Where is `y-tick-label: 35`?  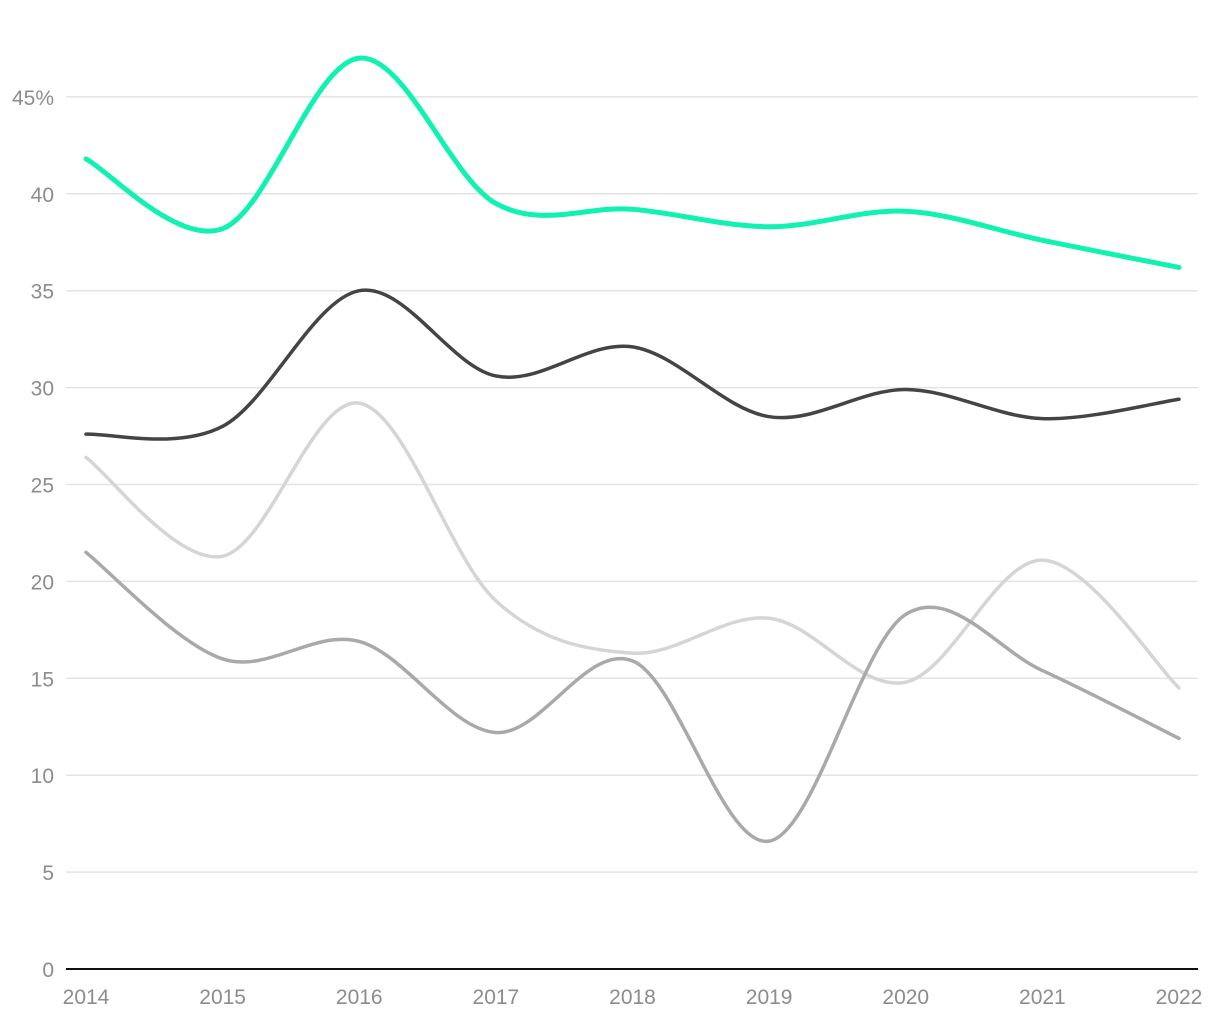
y-tick-label: 35 is located at coordinates (42, 292).